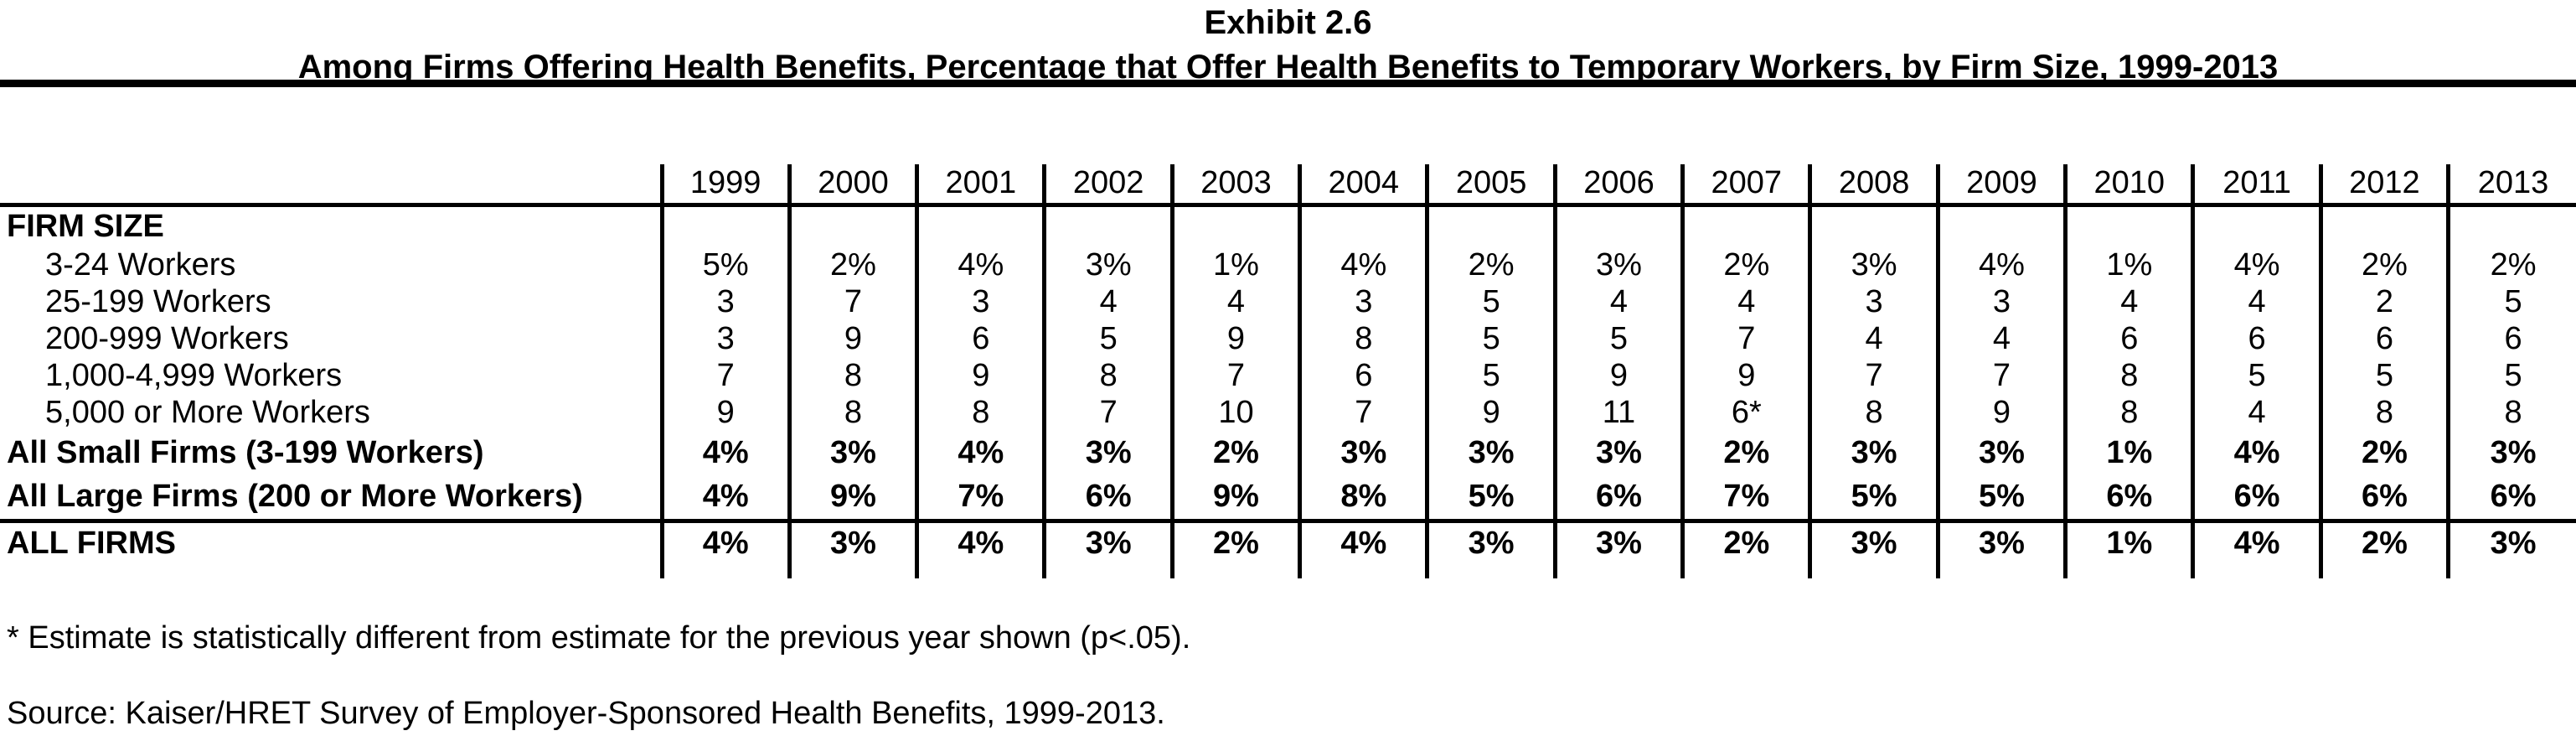 Image resolution: width=2576 pixels, height=736 pixels. Describe the element at coordinates (295, 497) in the screenshot. I see `row-label: All Large Firms (200 or More Workers)` at that location.